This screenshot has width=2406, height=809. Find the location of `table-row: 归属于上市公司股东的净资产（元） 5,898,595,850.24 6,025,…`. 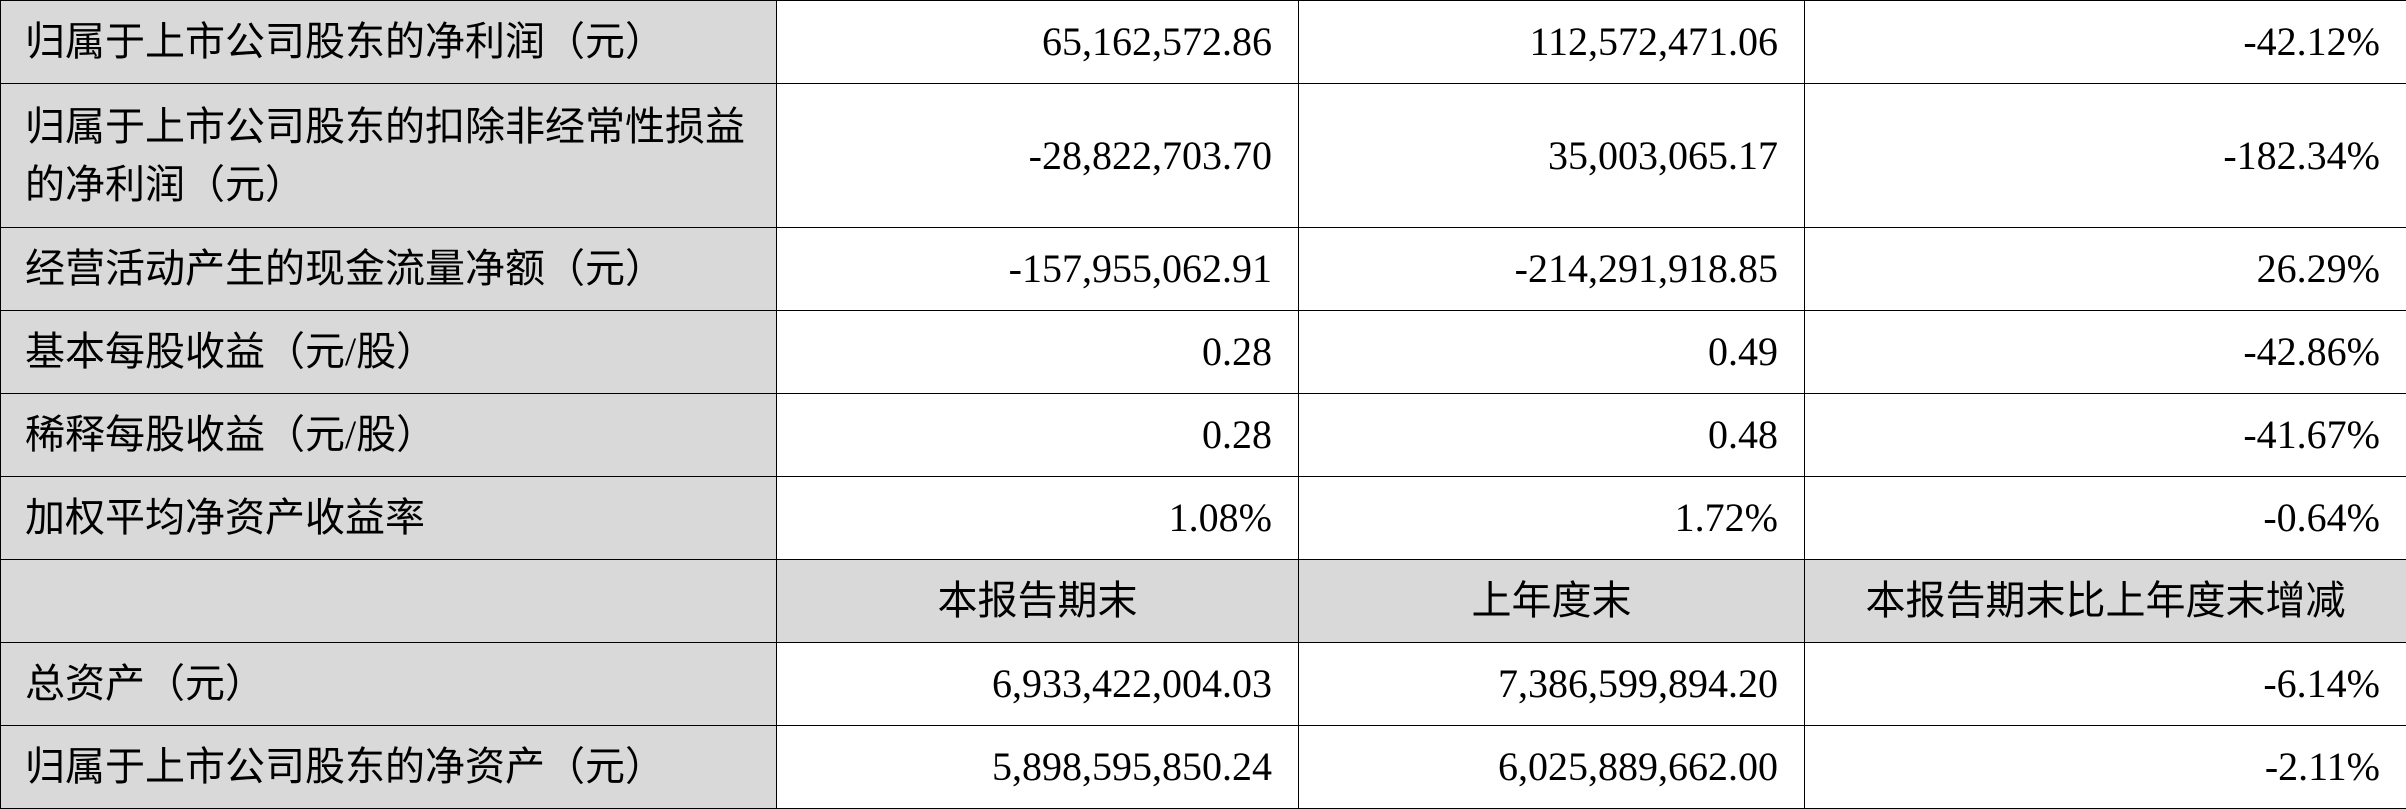

table-row: 归属于上市公司股东的净资产（元） 5,898,595,850.24 6,025,… is located at coordinates (1203, 767).